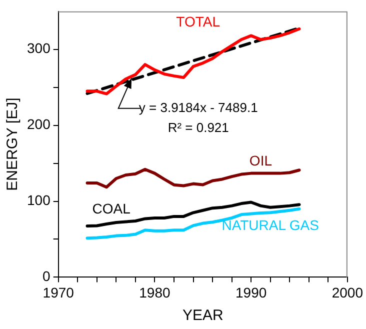 Image resolution: width=366 pixels, height=329 pixels. What do you see at coordinates (39, 200) in the screenshot?
I see `y-tick-label: 100` at bounding box center [39, 200].